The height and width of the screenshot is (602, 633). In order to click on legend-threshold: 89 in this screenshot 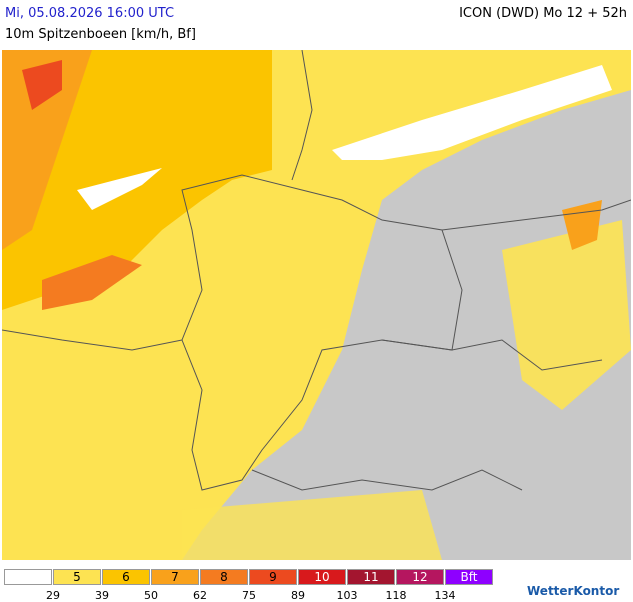, I will do `click(298, 595)`.